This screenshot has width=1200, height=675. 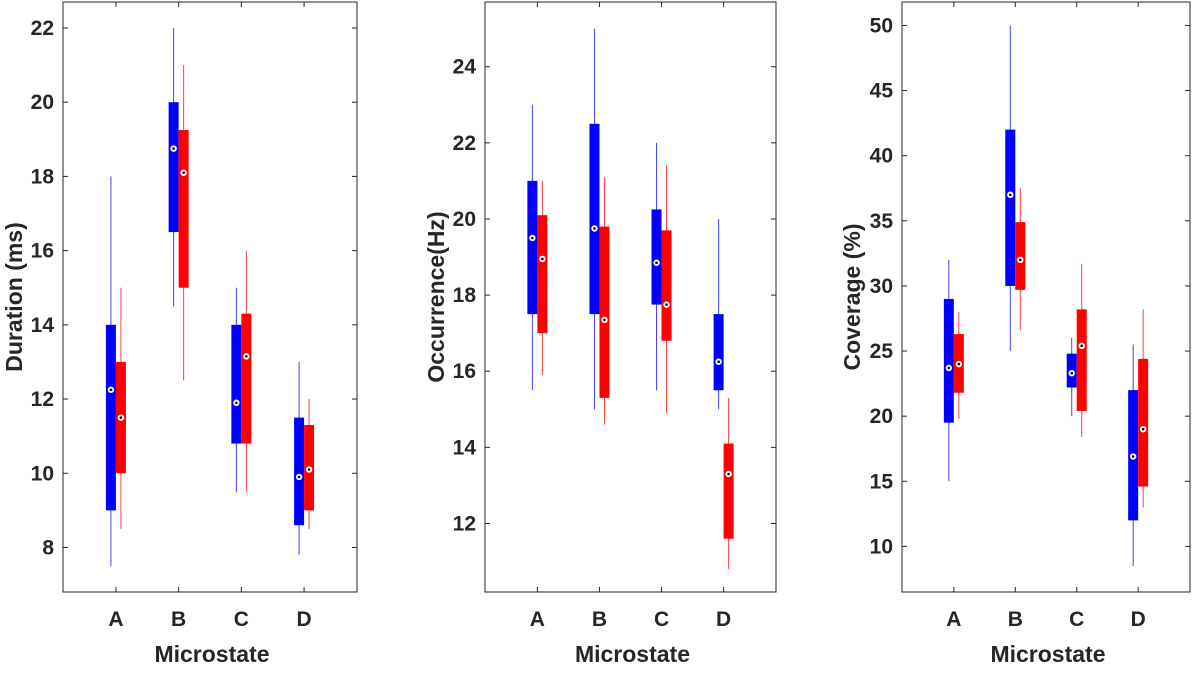 I want to click on y-tick-label: 8, so click(x=48, y=547).